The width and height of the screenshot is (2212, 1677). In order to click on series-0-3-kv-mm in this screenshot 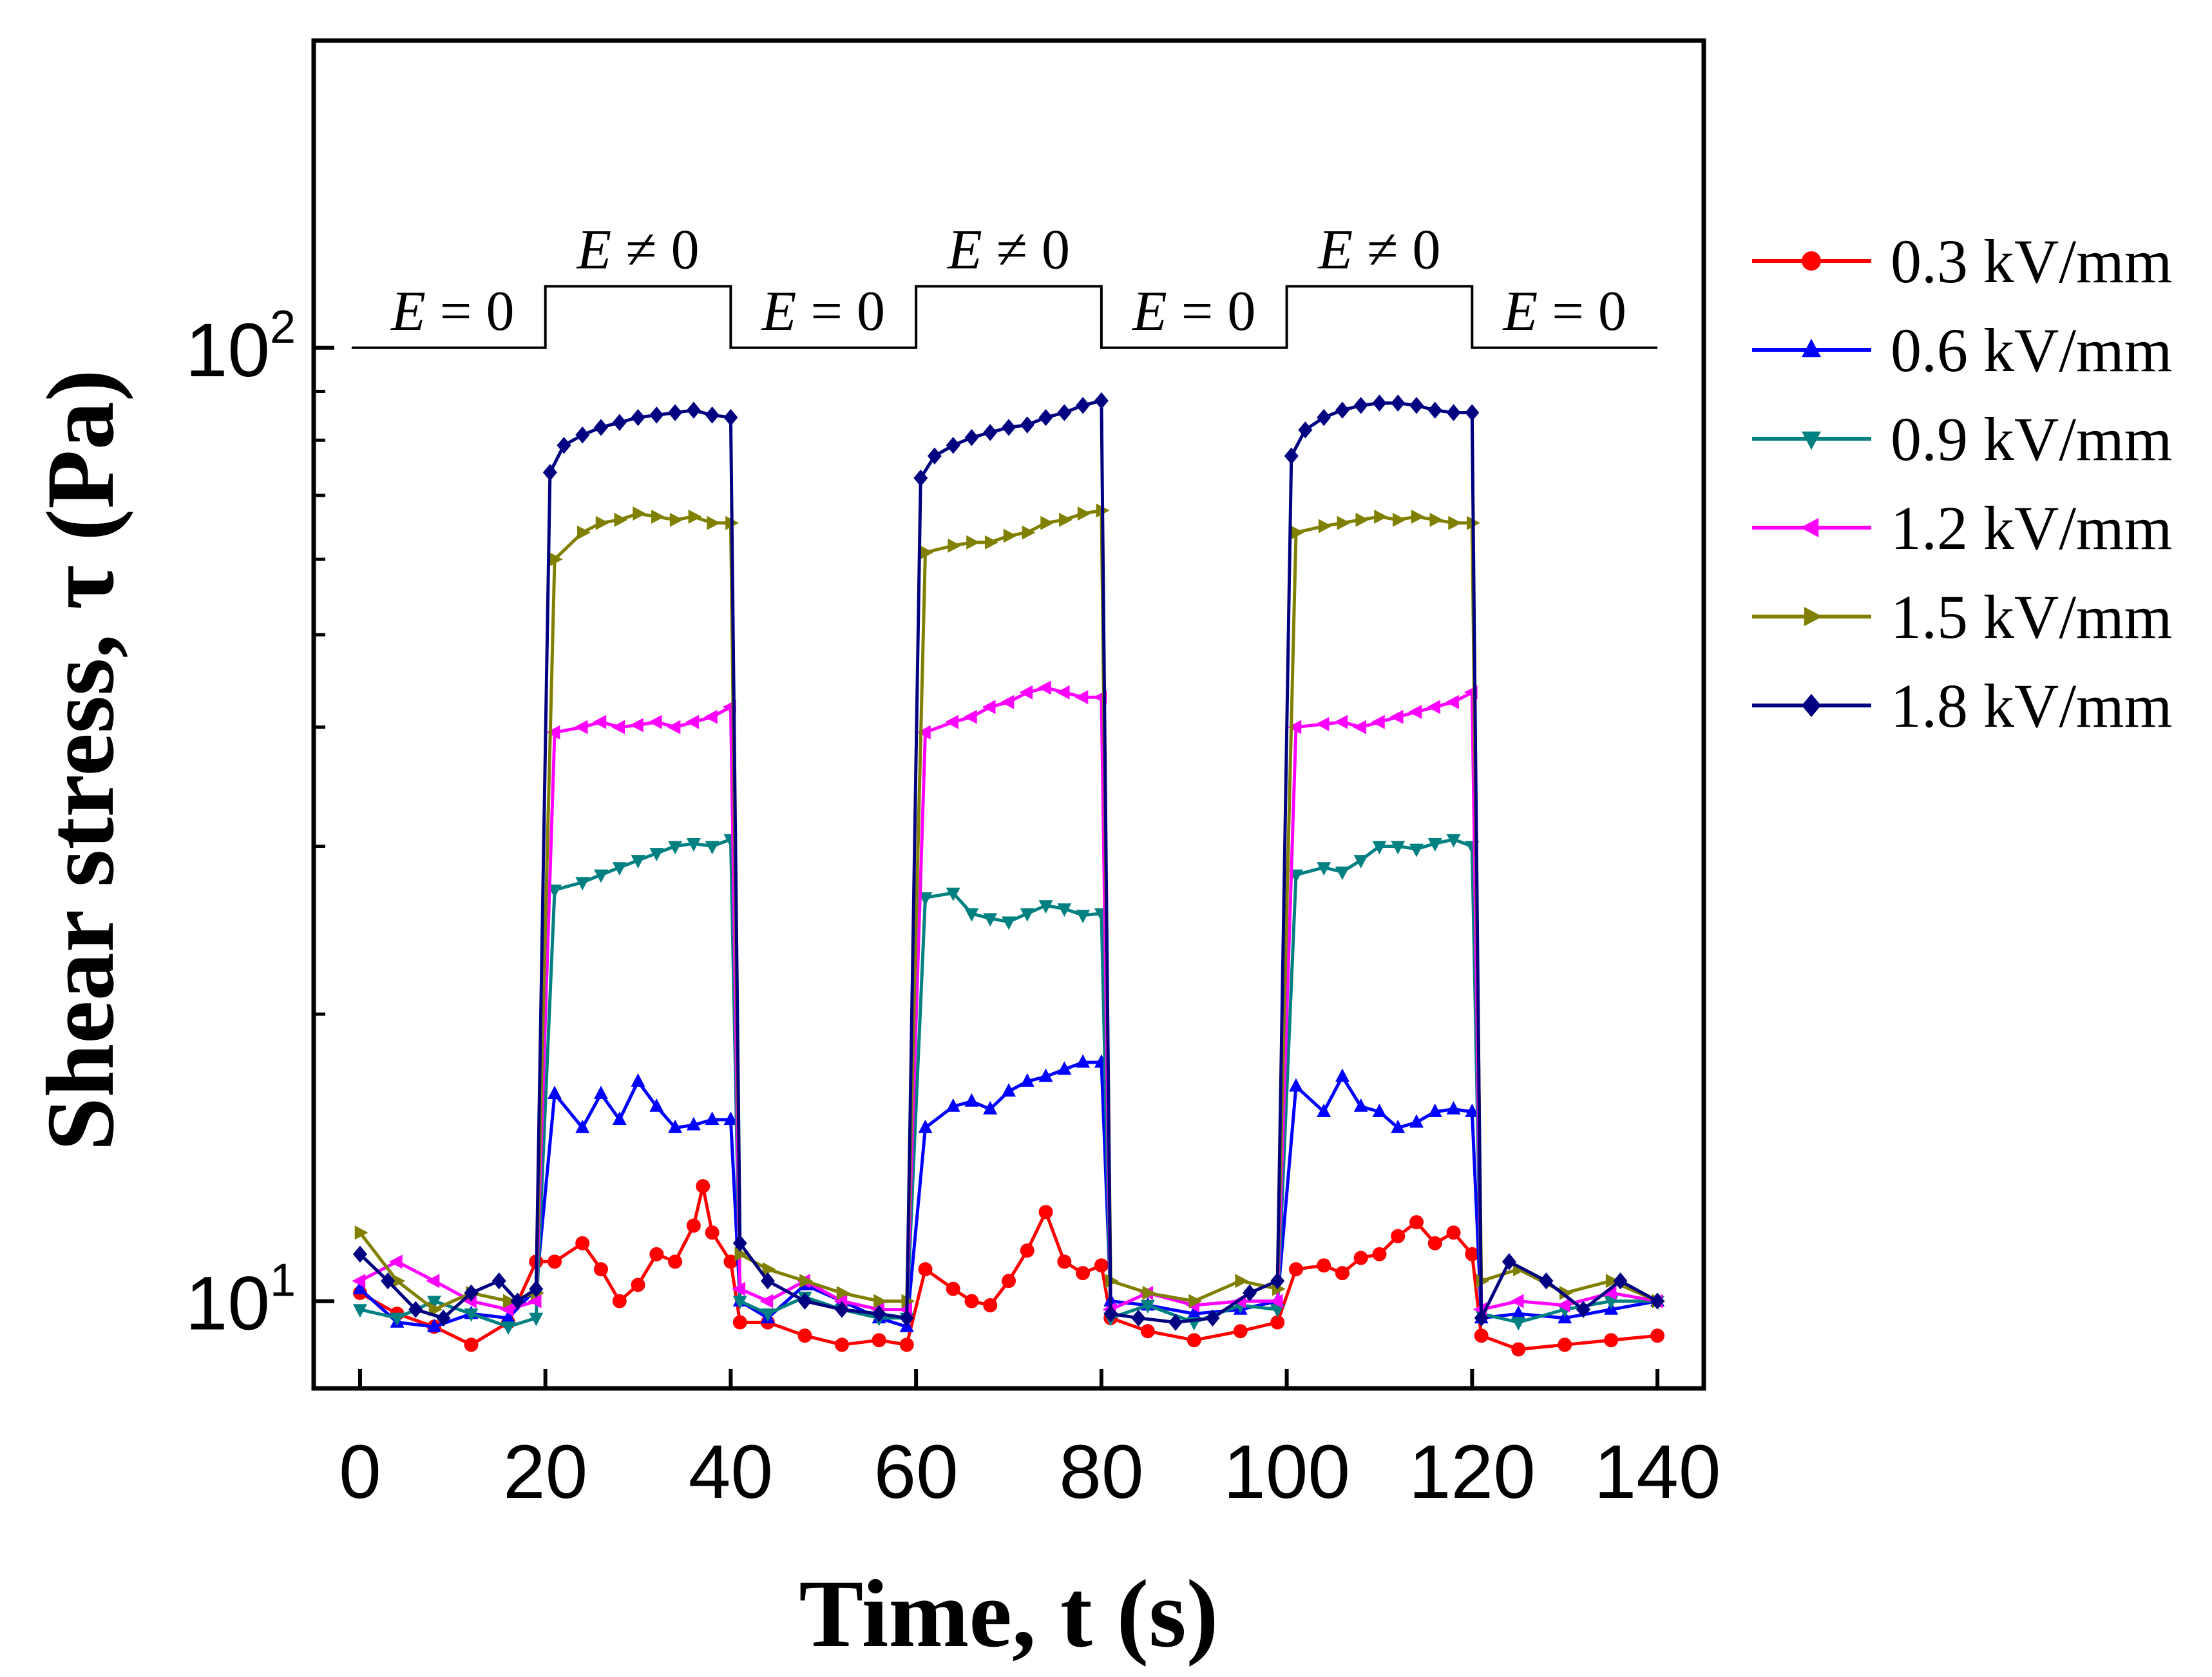, I will do `click(1008, 1268)`.